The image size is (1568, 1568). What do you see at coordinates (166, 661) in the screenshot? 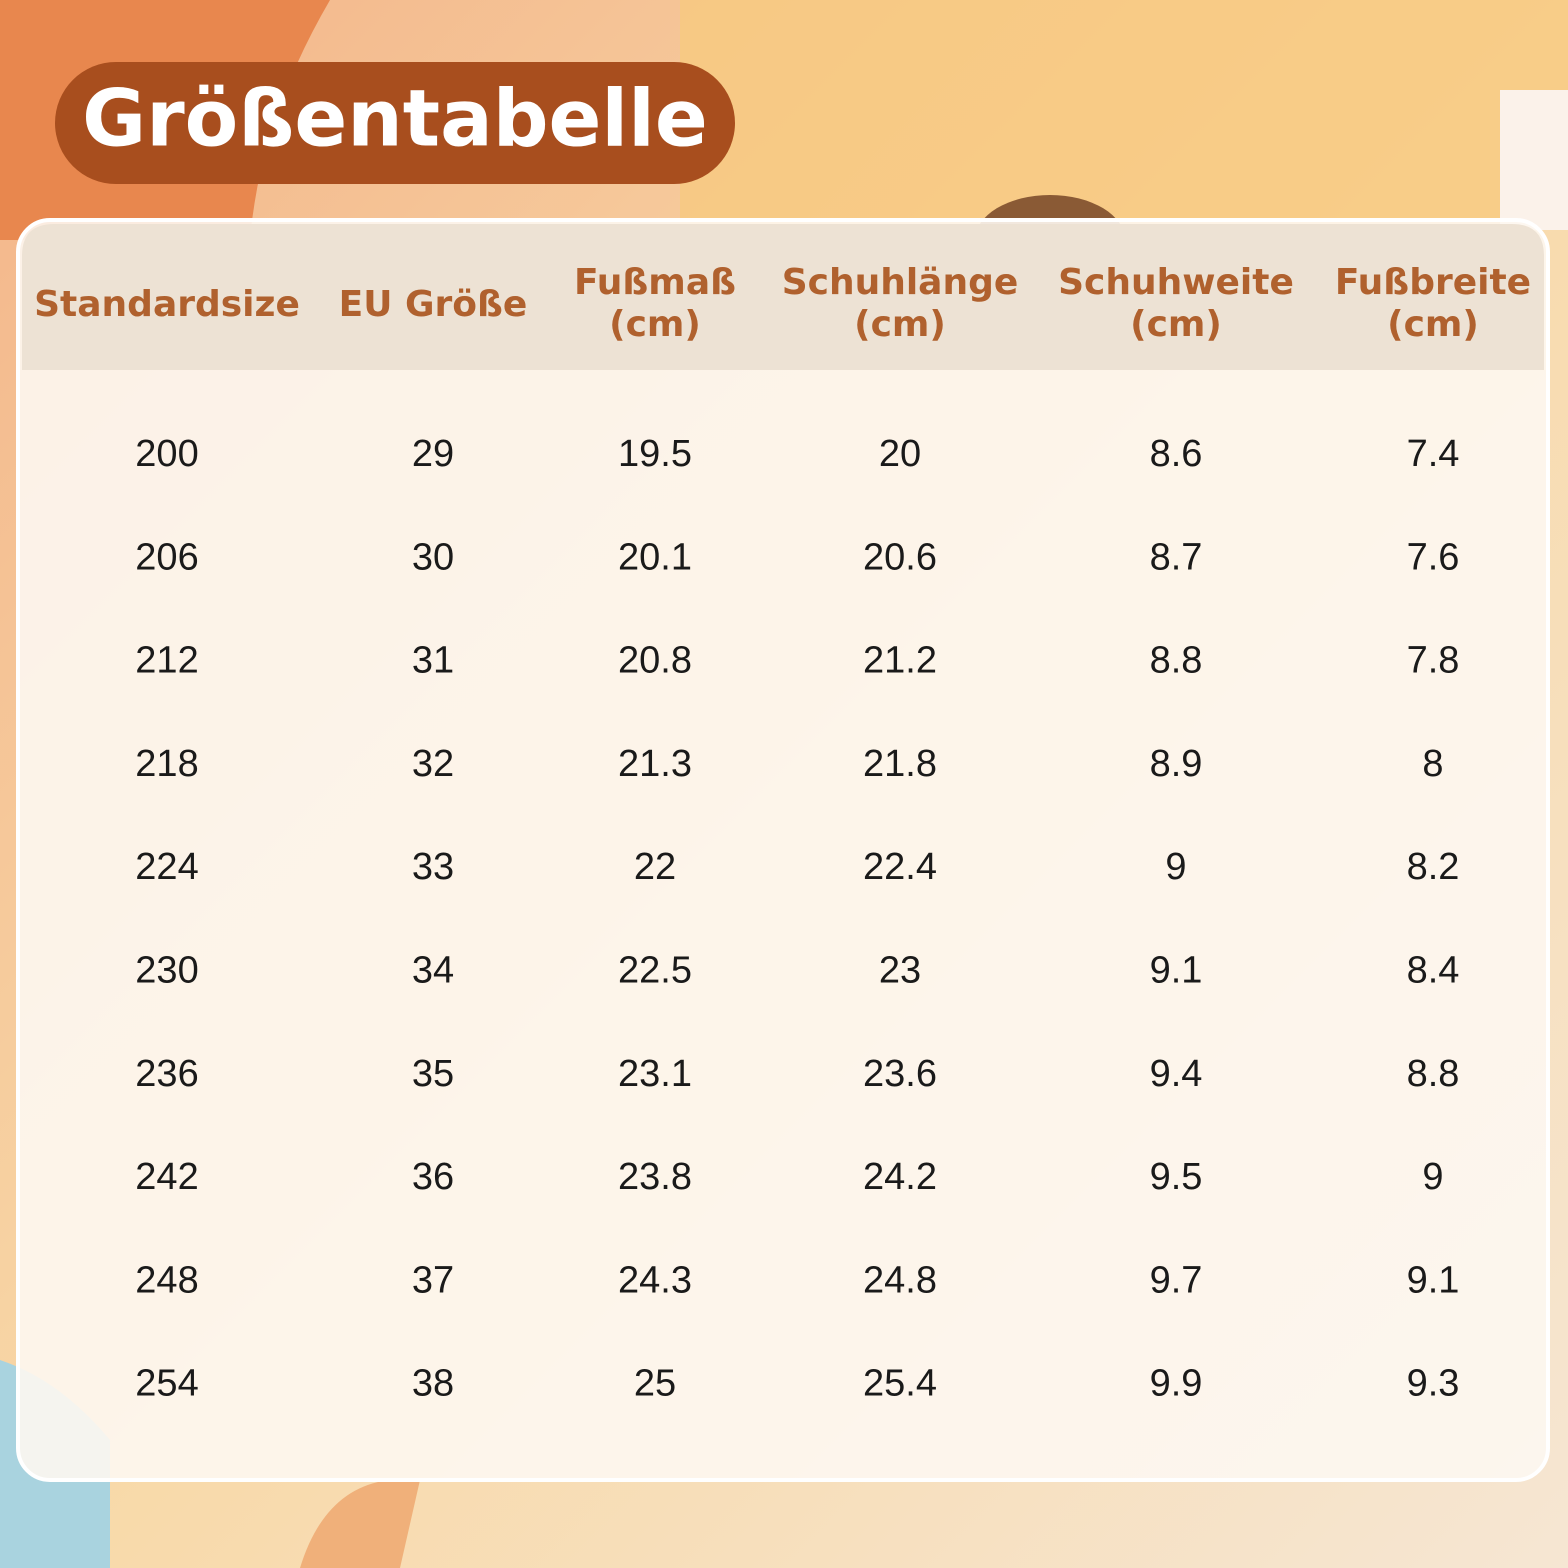
I see `table-cell: 212` at bounding box center [166, 661].